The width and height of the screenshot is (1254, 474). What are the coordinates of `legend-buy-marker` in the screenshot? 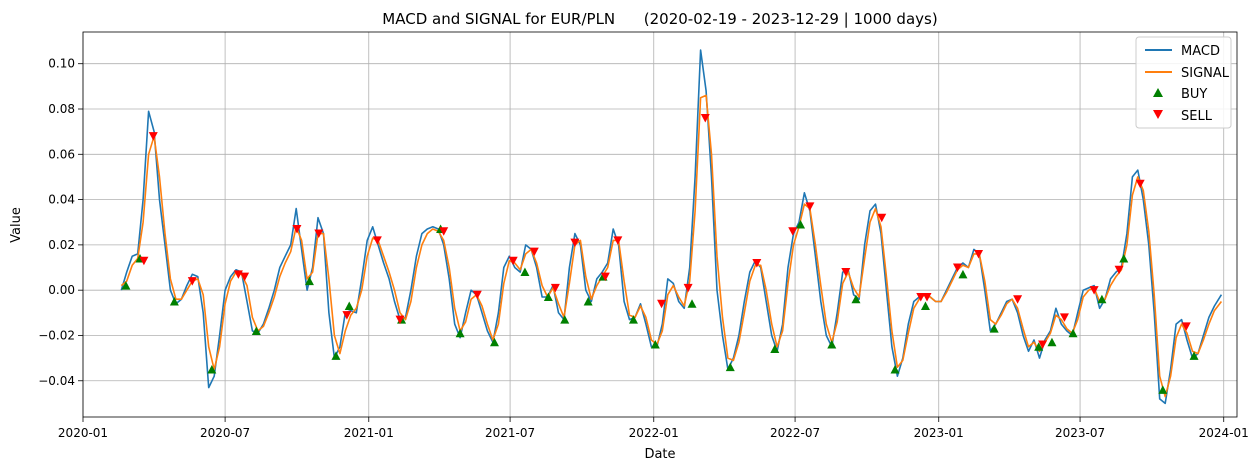 It's located at (1158, 92).